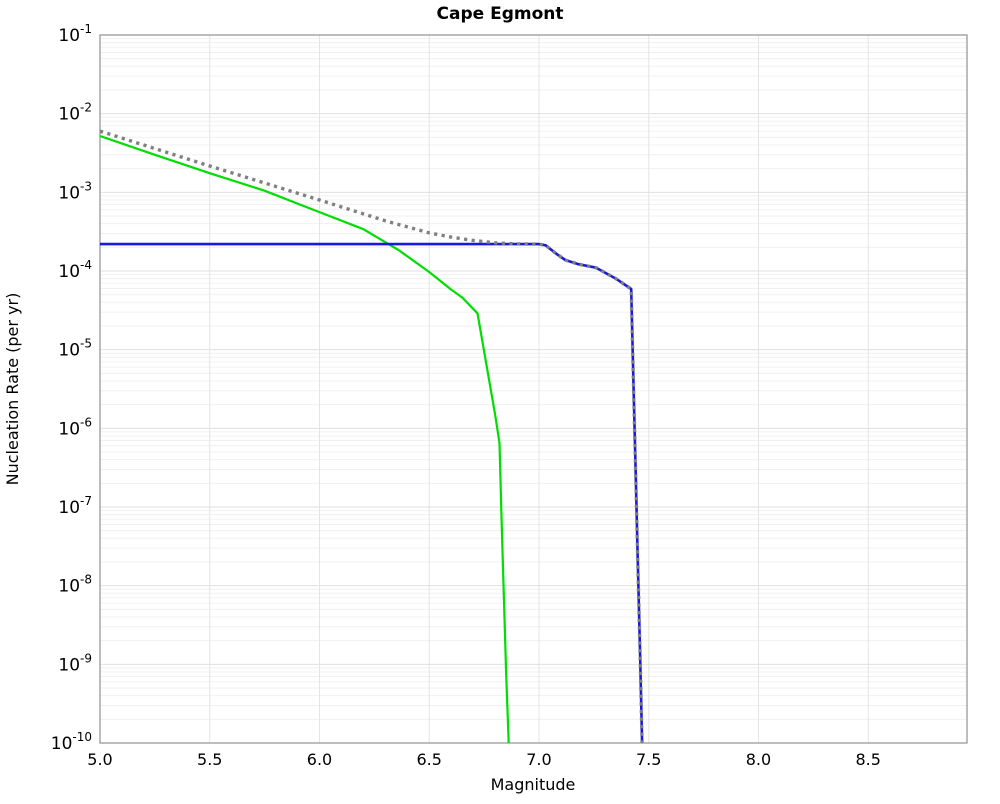 The image size is (1000, 804). I want to click on y-tick-label: 10⁻⁵, so click(75, 349).